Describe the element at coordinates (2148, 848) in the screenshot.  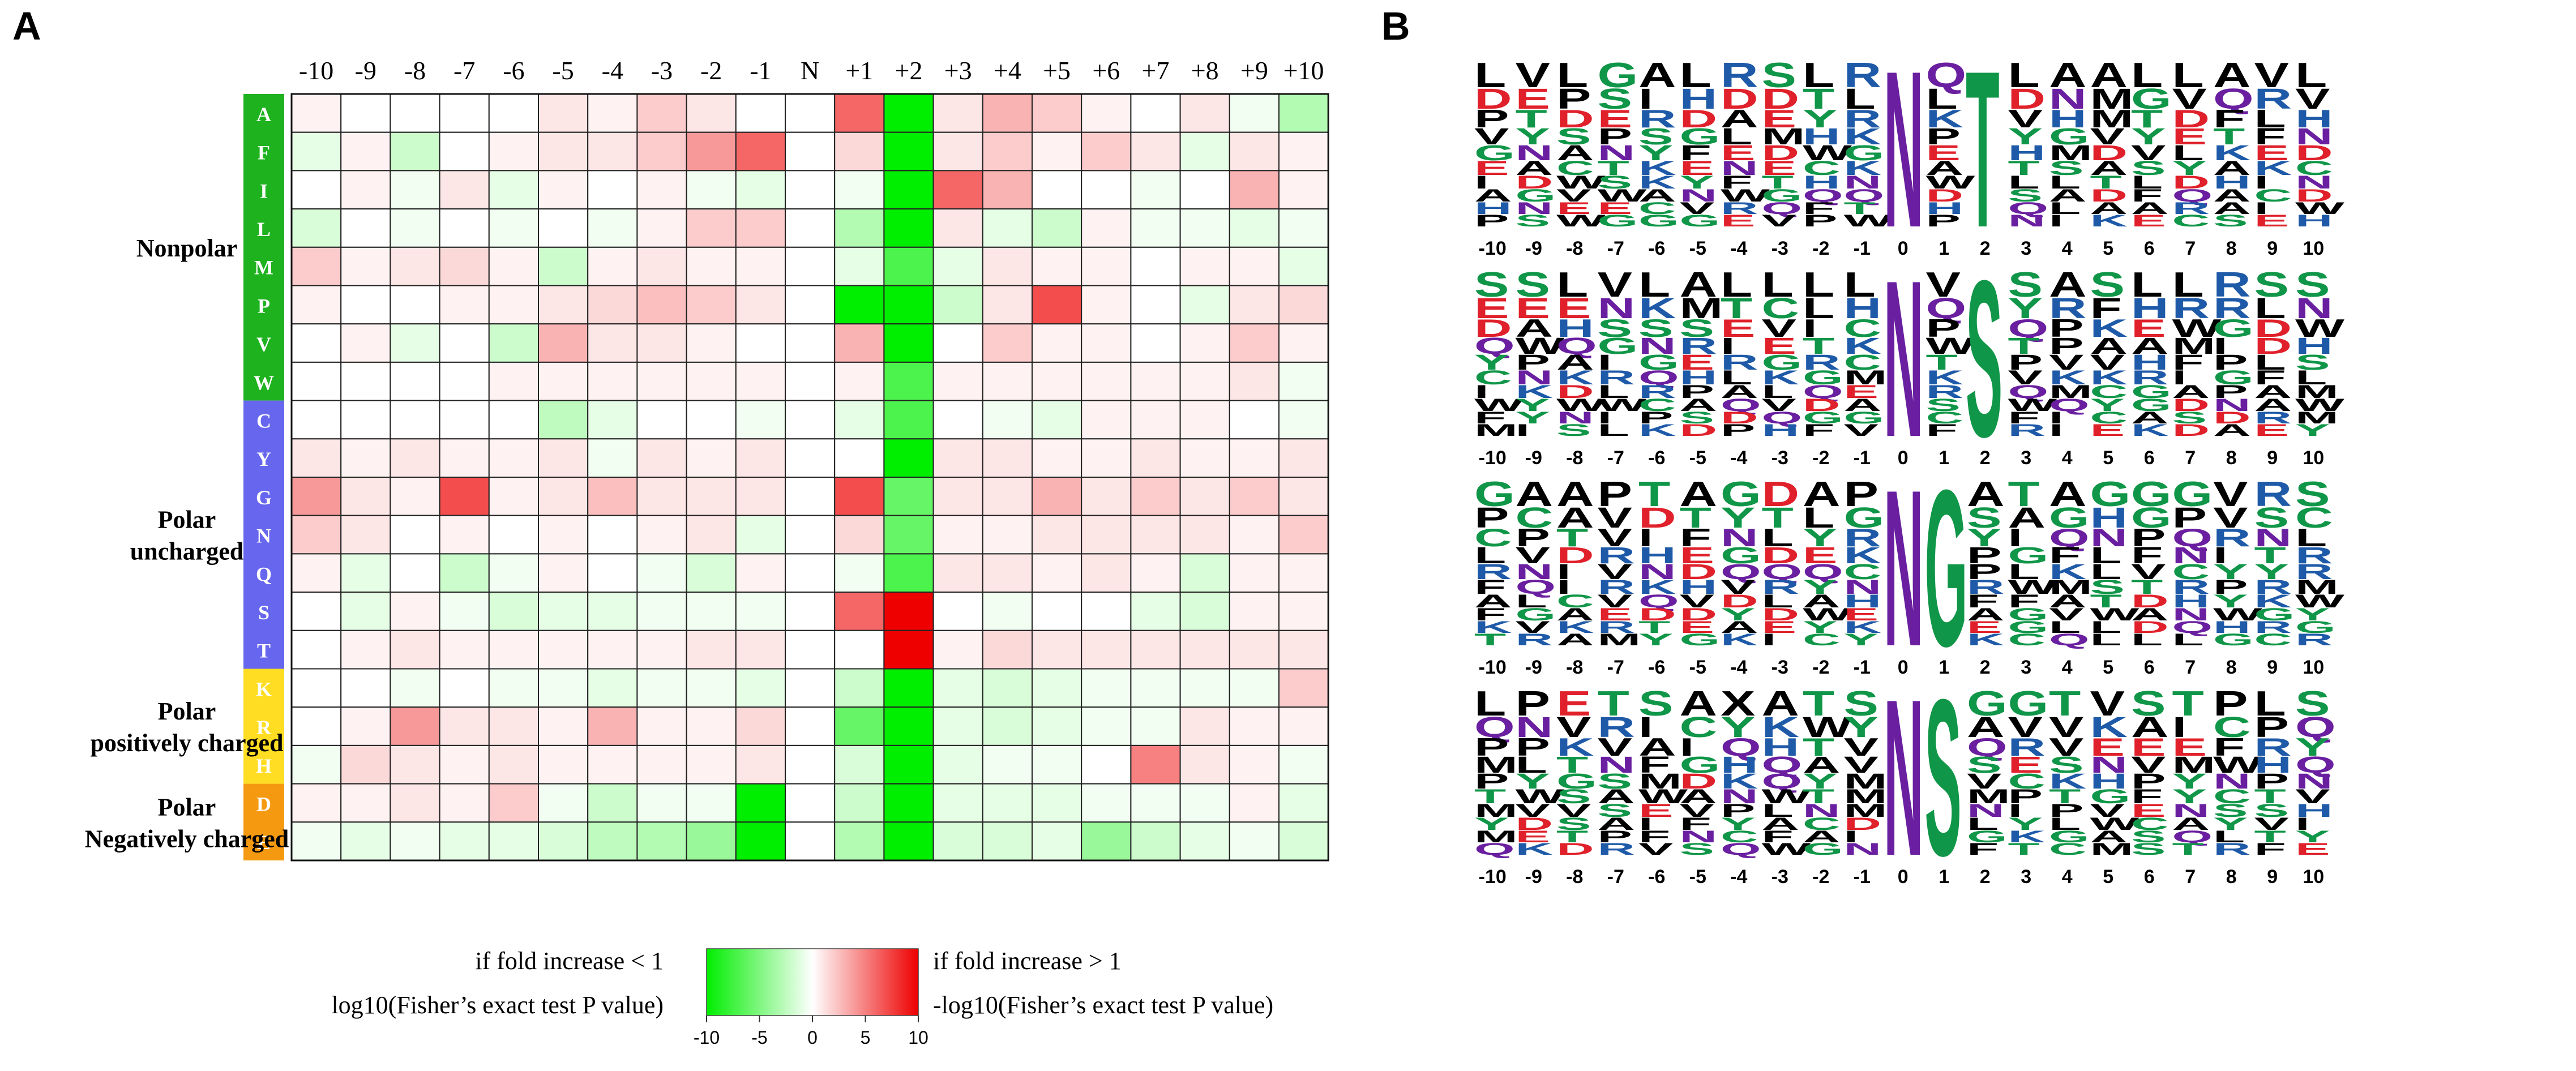
I see `svg-text: S` at that location.